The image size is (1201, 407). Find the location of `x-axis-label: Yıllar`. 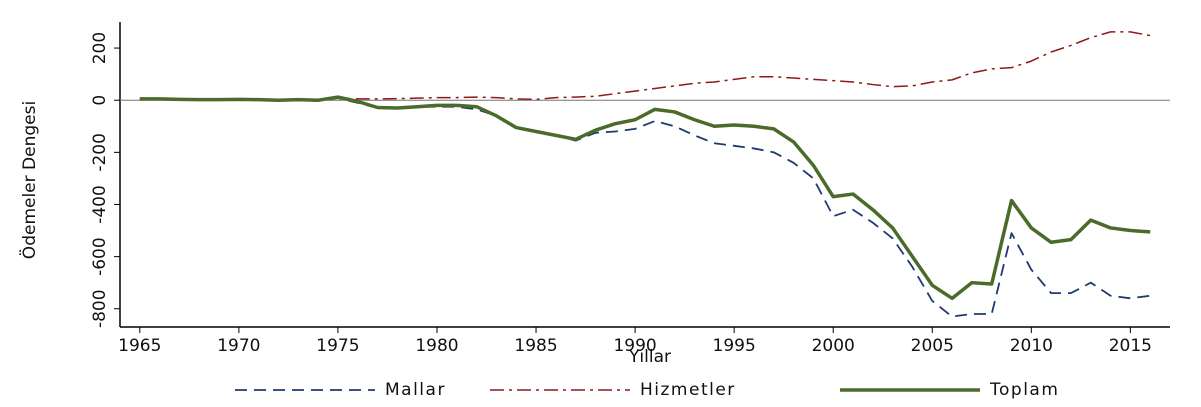

x-axis-label: Yıllar is located at coordinates (649, 357).